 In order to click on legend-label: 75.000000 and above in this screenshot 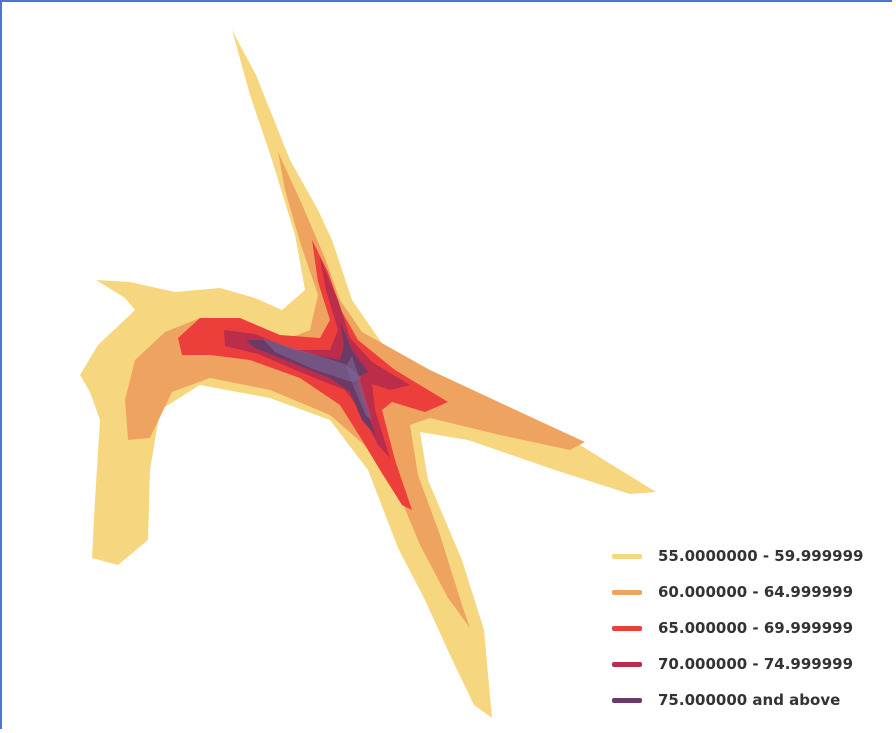, I will do `click(749, 700)`.